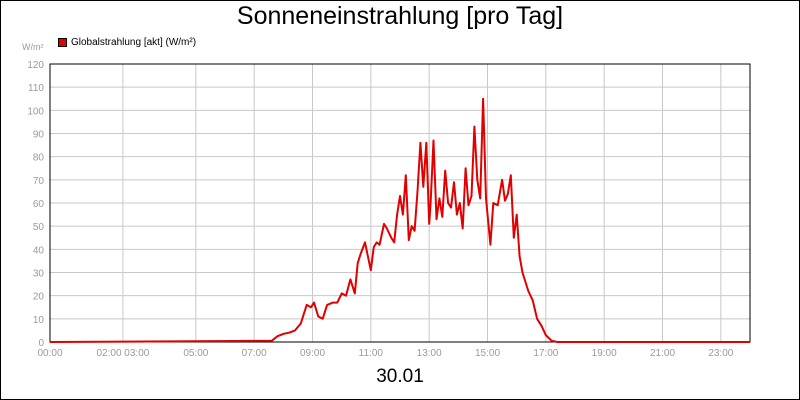 The height and width of the screenshot is (400, 800). I want to click on legend-label: Globalstrahlung [akt] (W/m²), so click(134, 42).